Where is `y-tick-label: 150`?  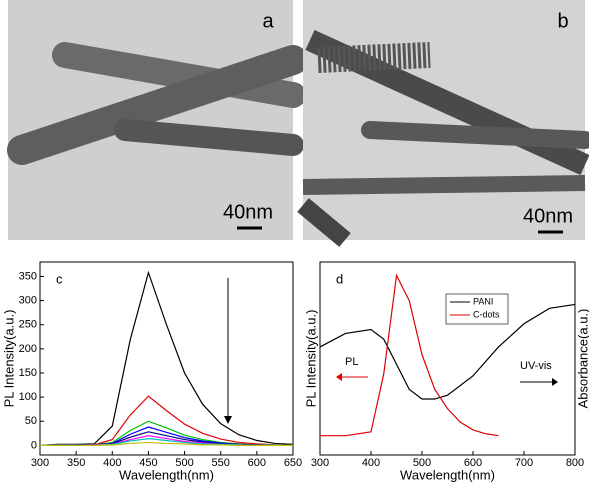 y-tick-label: 150 is located at coordinates (28, 373).